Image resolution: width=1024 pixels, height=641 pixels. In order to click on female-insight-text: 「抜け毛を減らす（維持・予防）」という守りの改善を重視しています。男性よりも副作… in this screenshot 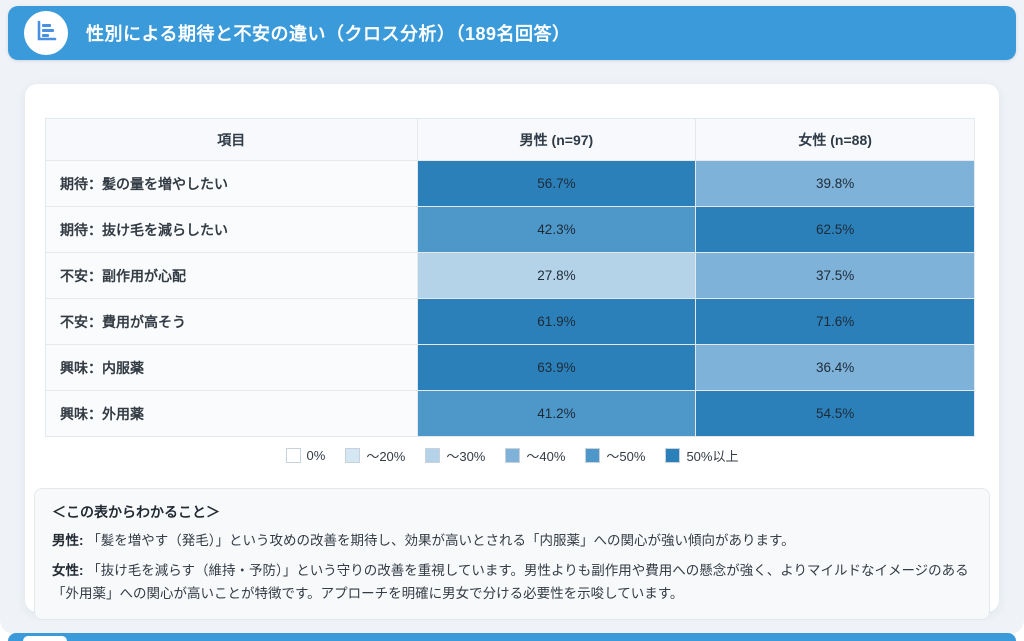, I will do `click(510, 582)`.